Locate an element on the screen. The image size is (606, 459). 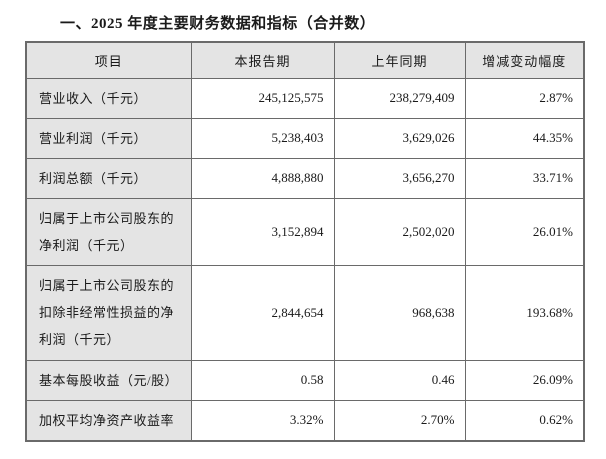
table-row-basic-eps: 基本每股收益（元/股） 0.58 0.46 26.09% is located at coordinates (305, 380).